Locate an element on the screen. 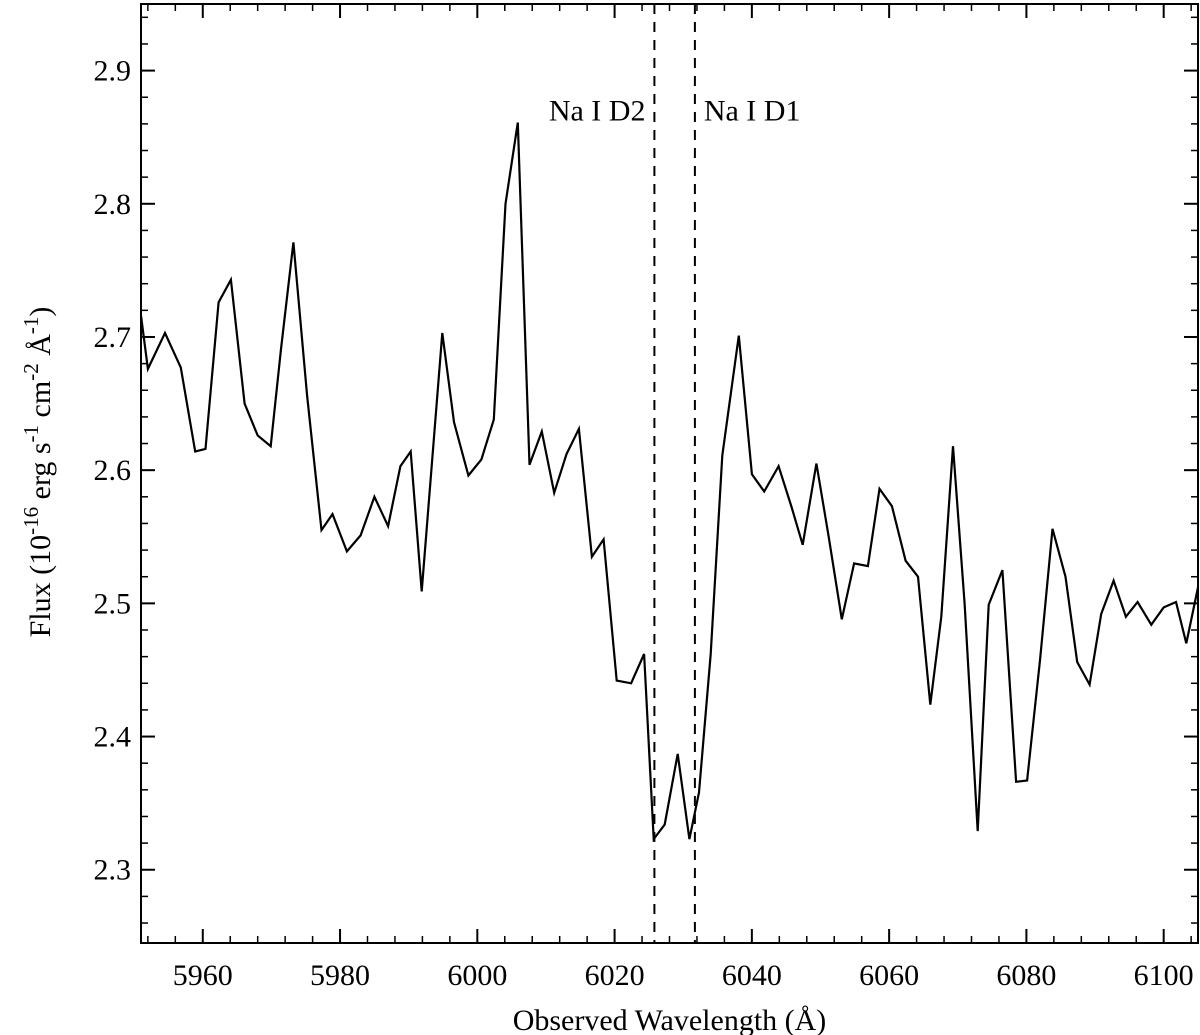 The image size is (1200, 1035). x-tick-label: 5980 is located at coordinates (340, 975).